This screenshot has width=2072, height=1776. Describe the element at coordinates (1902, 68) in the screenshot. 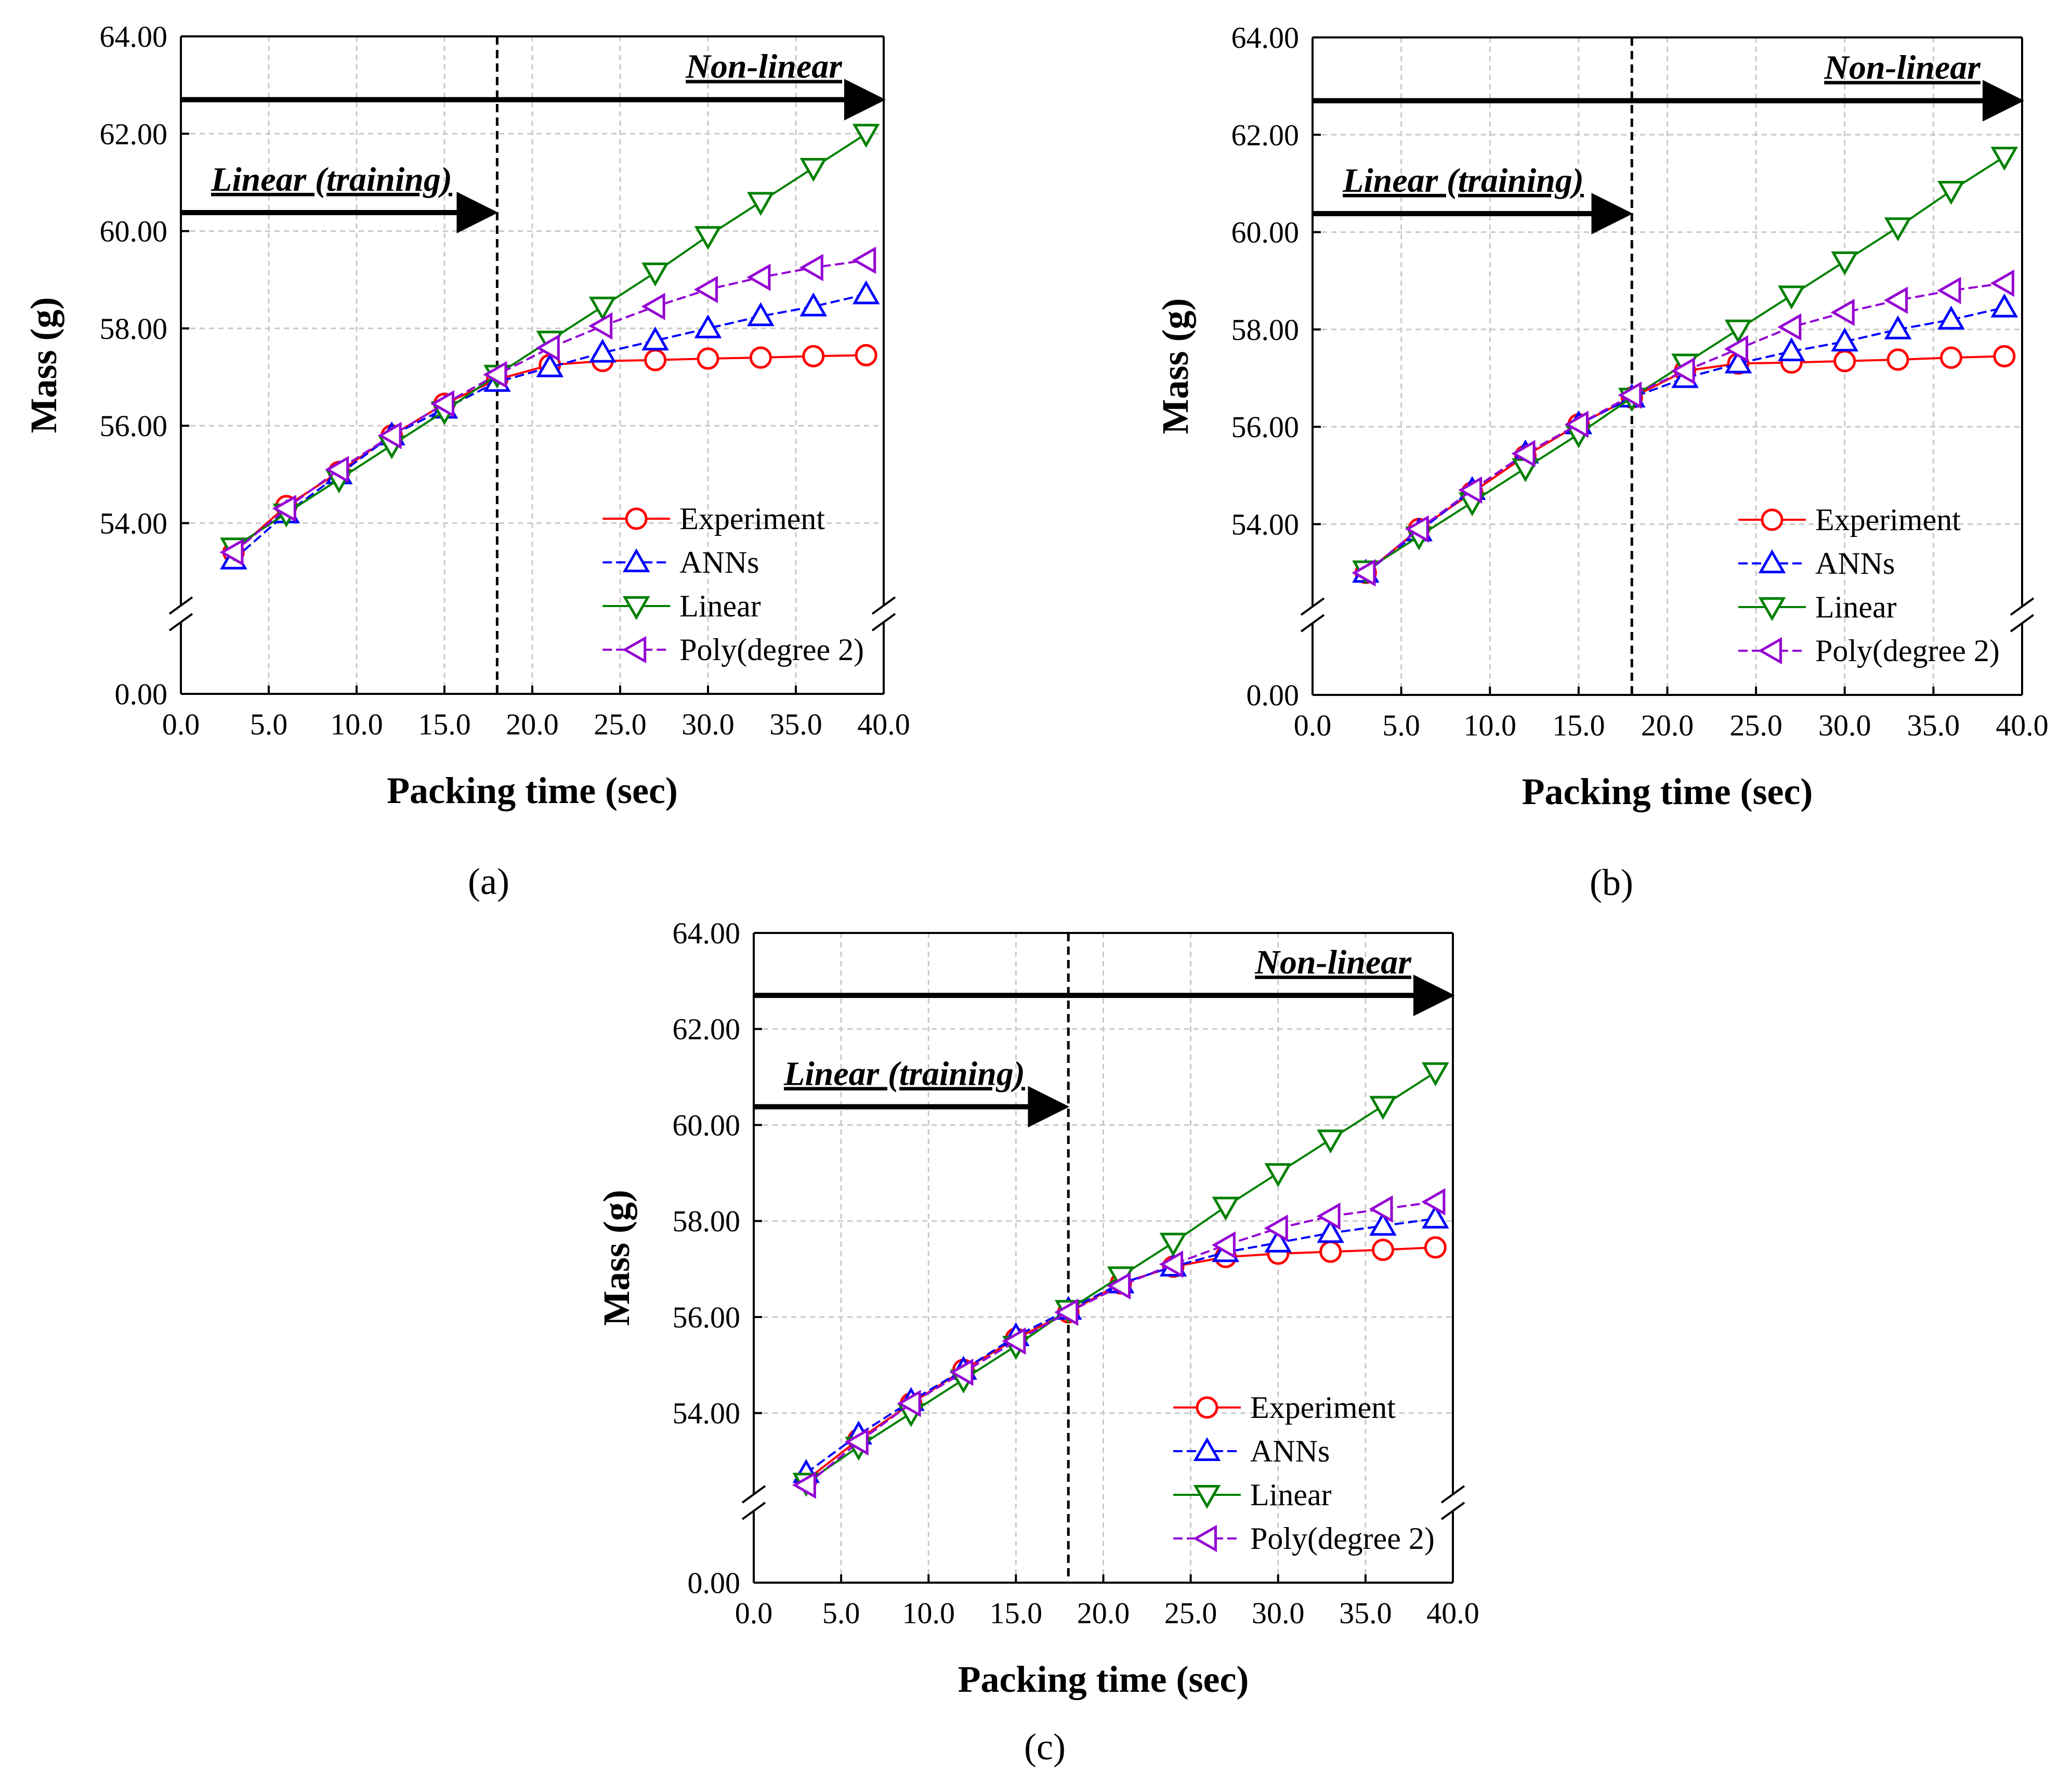

I see `nonlinear-region-label: Non-linear` at that location.